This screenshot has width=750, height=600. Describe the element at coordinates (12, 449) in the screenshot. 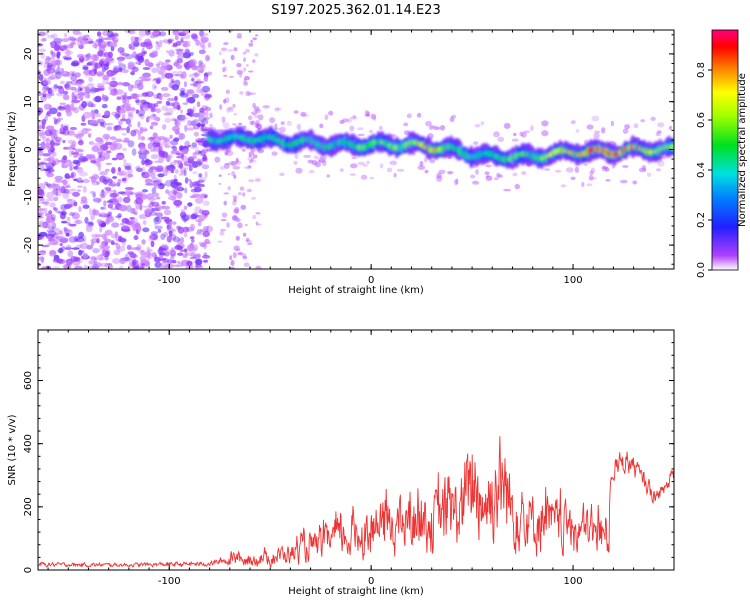

I see `snr-ylabel: SNR (10 * v/v)` at that location.